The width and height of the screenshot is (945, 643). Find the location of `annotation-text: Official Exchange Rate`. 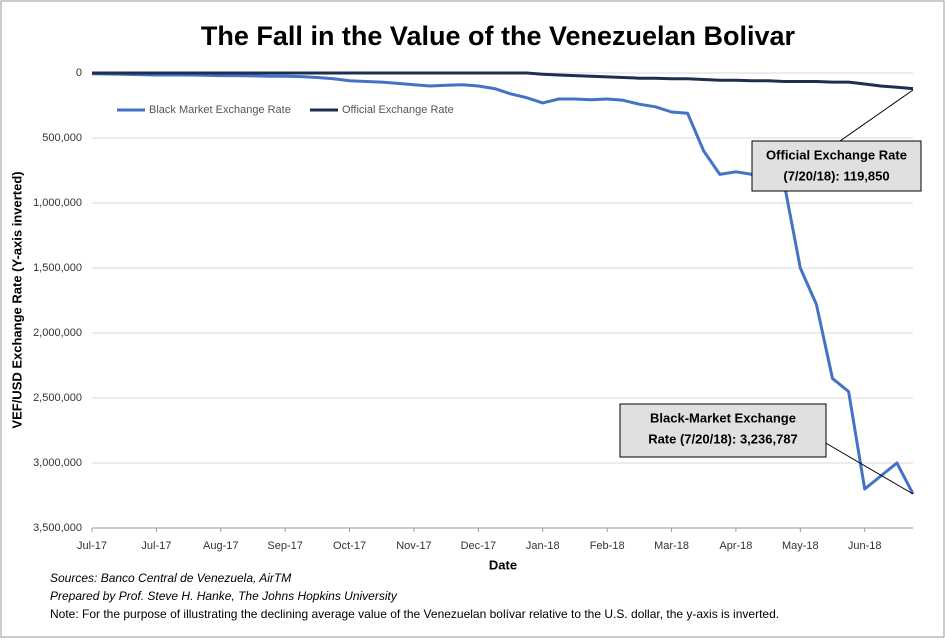

annotation-text: Official Exchange Rate is located at coordinates (836, 154).